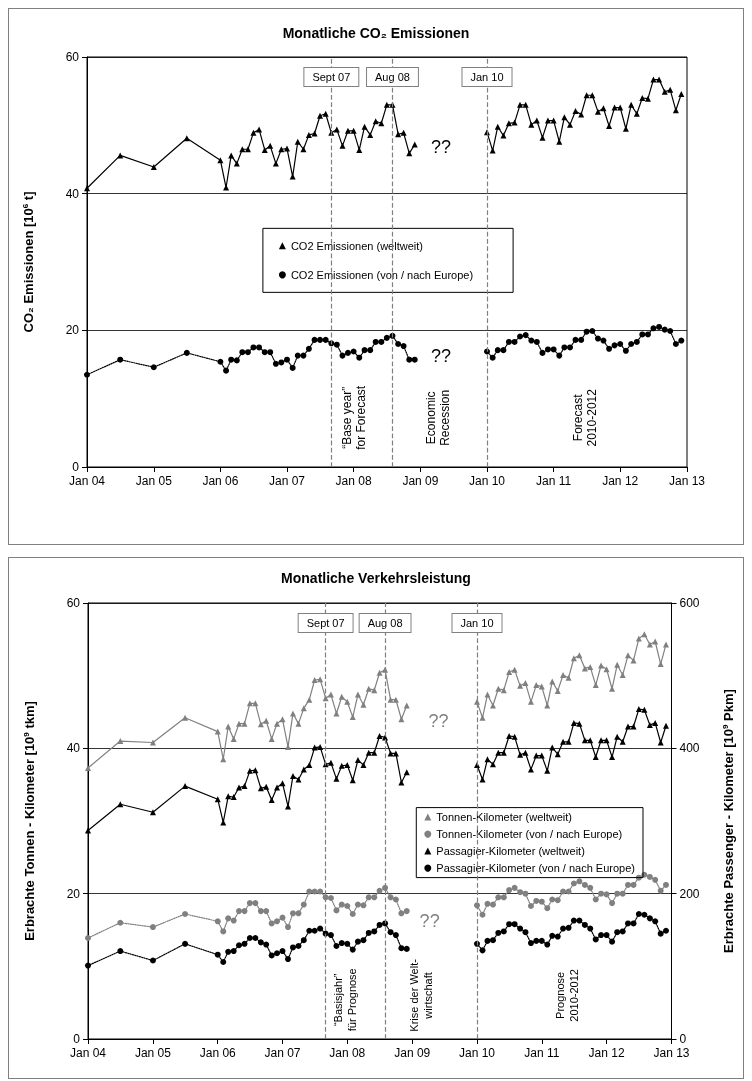  Describe the element at coordinates (28, 262) in the screenshot. I see `y-axis-title: CO₂ Emissionen [106 t]` at that location.